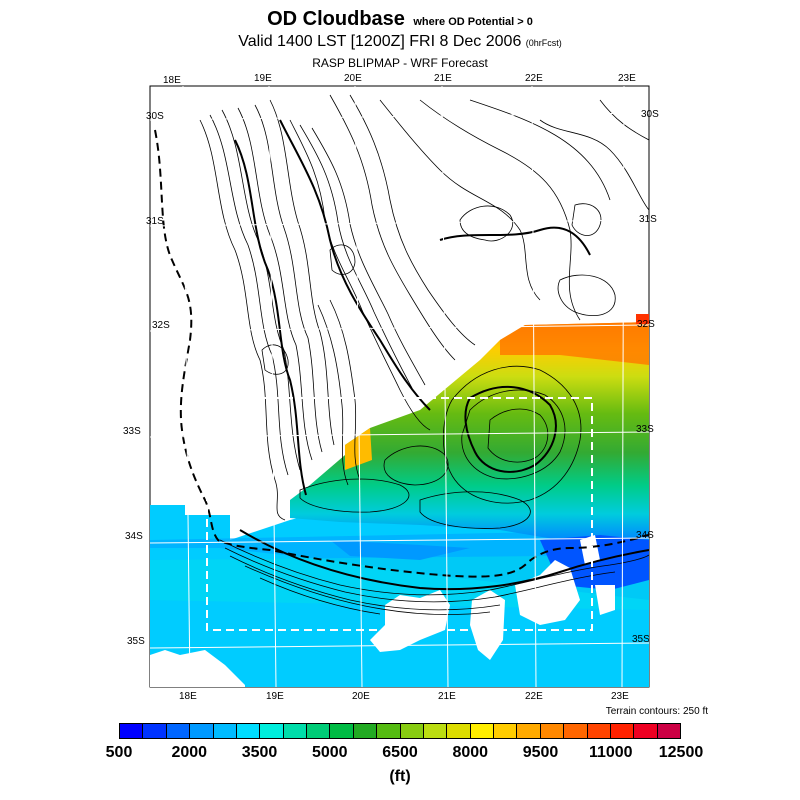 This screenshot has width=800, height=800. Describe the element at coordinates (470, 752) in the screenshot. I see `colorbar-tick-label: 8000` at that location.